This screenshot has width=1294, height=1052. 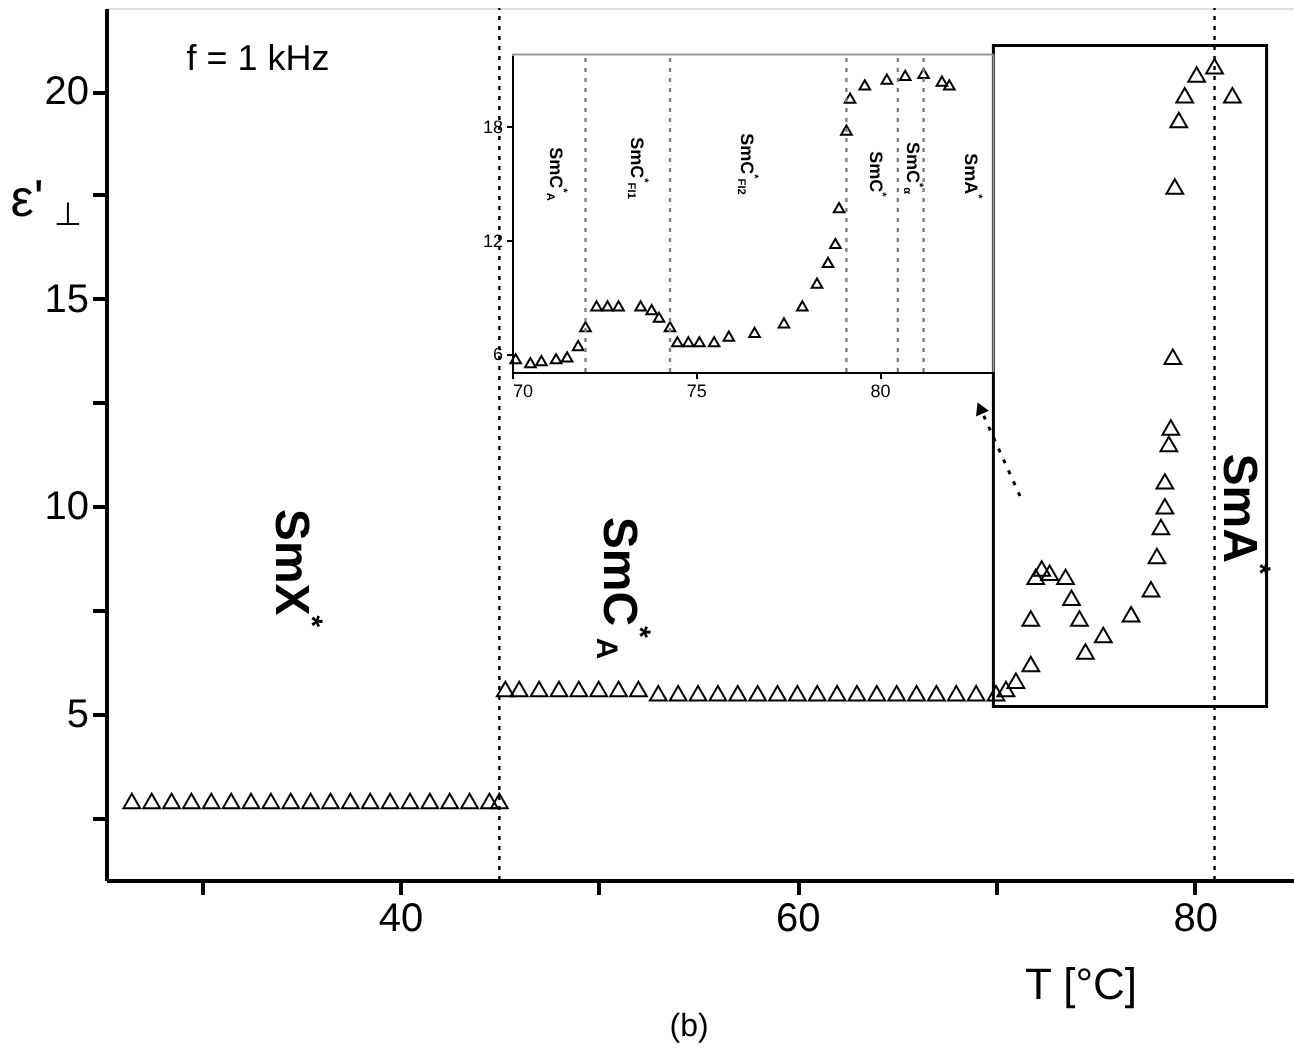 I want to click on text: (b), so click(x=689, y=1027).